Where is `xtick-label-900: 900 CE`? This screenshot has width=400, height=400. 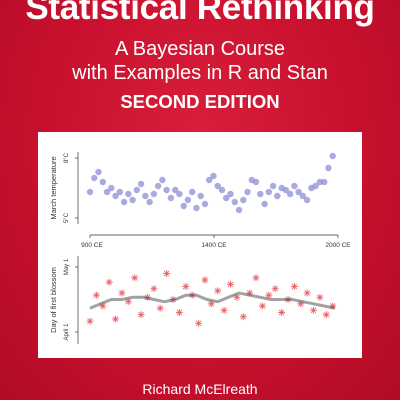
xtick-label-900: 900 CE is located at coordinates (92, 245).